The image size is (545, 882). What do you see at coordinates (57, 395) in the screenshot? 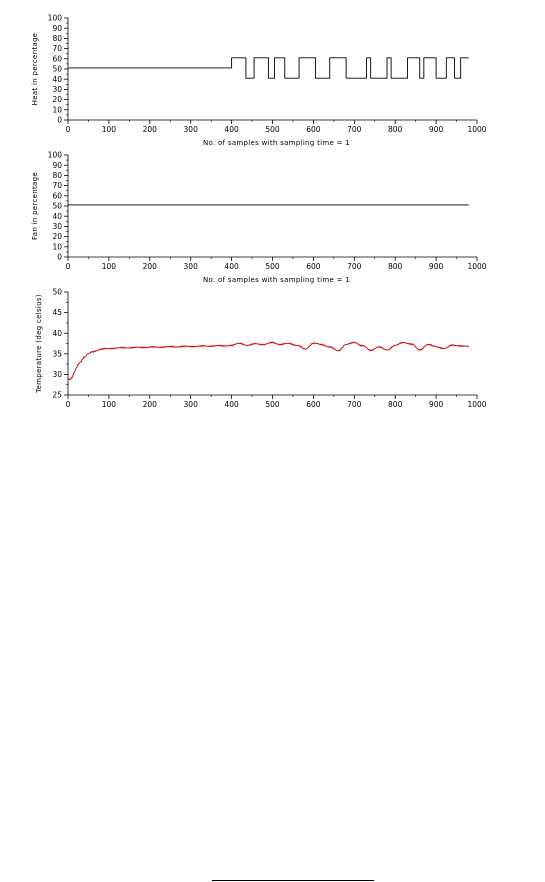
I see `y-tick-label: 25` at bounding box center [57, 395].